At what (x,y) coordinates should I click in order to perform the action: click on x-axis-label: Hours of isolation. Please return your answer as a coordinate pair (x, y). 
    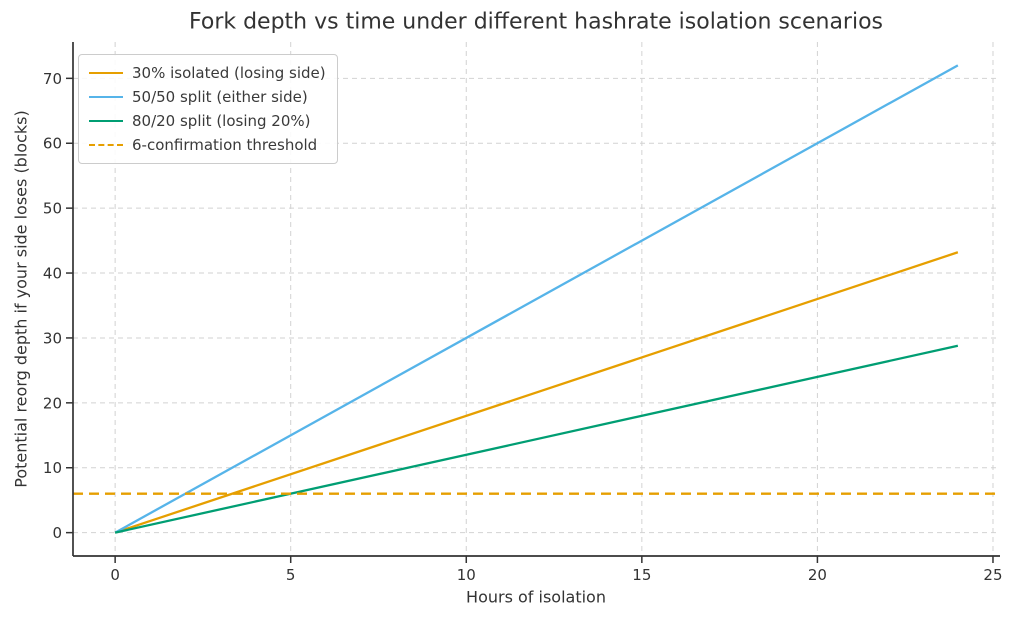
    Looking at the image, I should click on (536, 597).